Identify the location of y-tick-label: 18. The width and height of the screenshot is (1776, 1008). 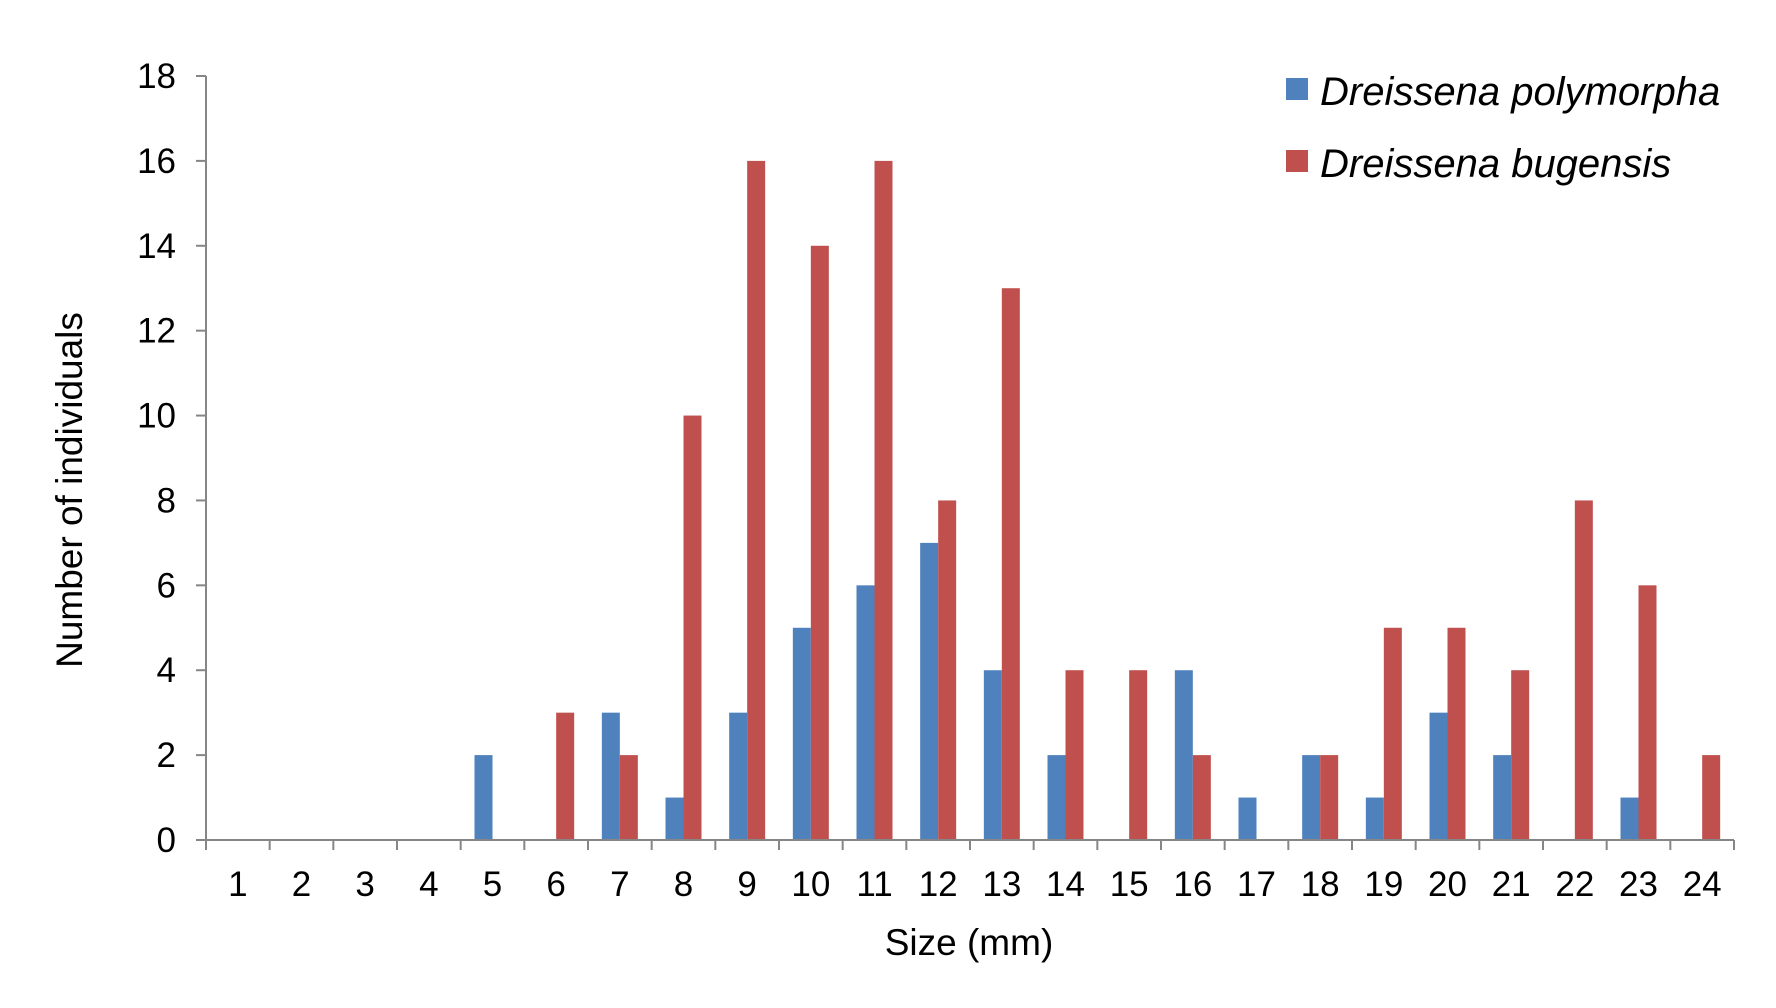
(156, 76).